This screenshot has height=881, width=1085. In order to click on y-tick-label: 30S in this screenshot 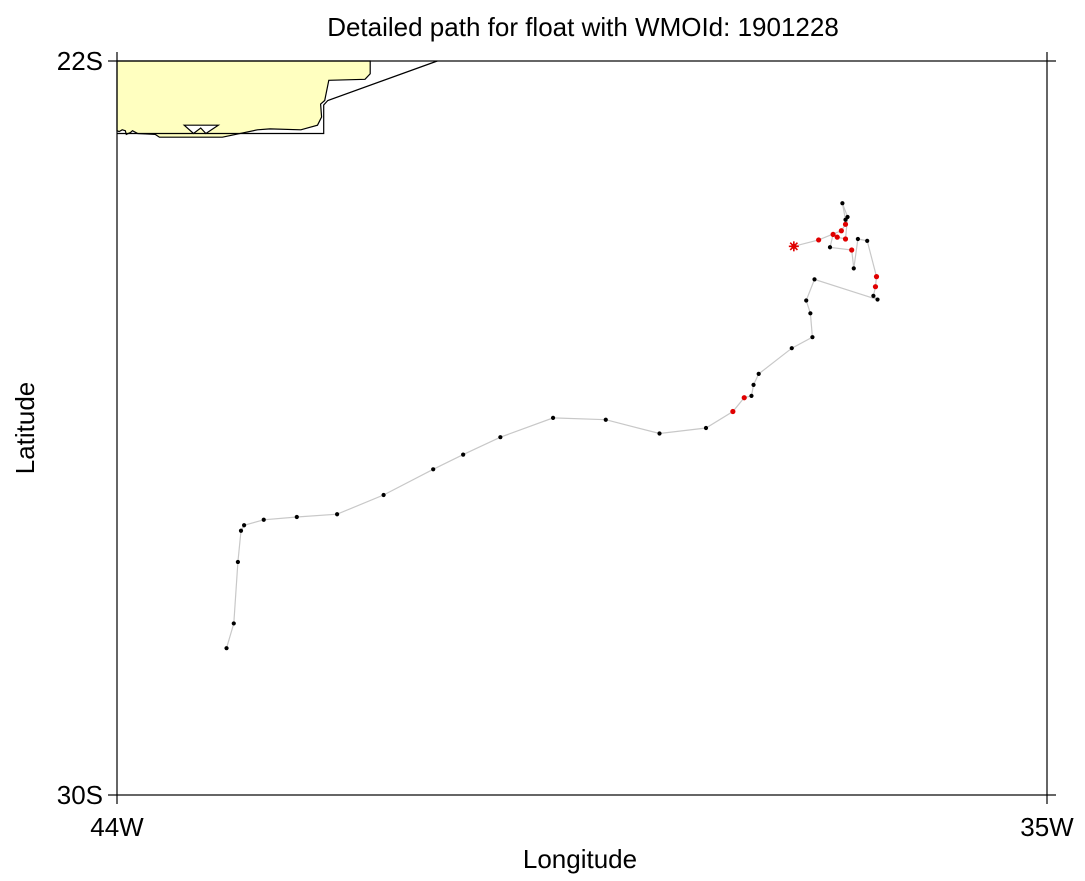, I will do `click(80, 795)`.